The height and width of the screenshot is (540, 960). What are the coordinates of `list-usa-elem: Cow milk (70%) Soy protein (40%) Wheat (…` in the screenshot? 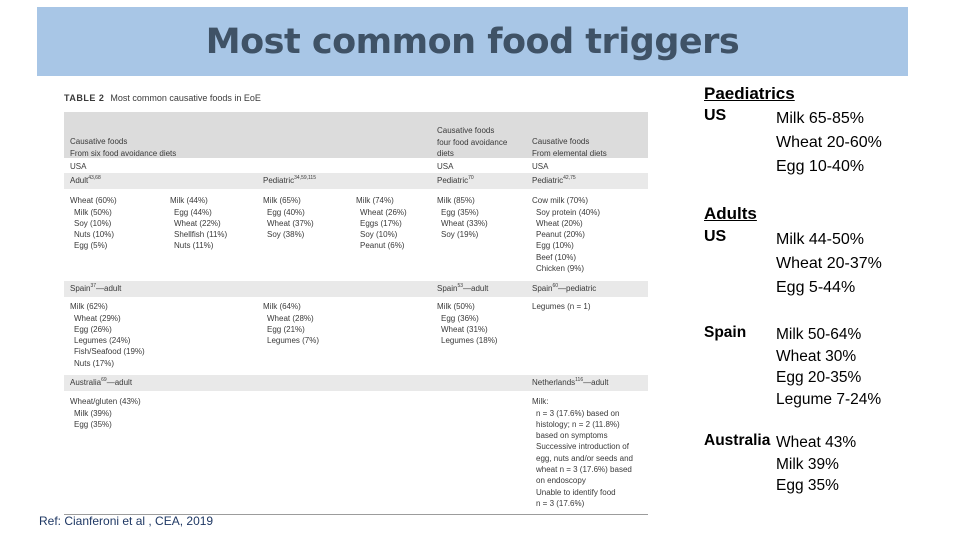 It's located at (566, 235).